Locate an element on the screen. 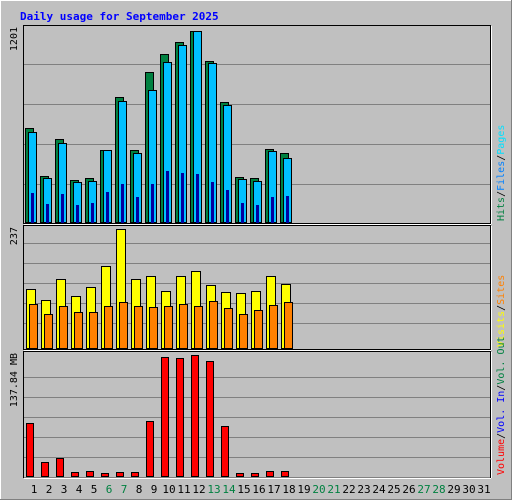 The width and height of the screenshot is (512, 500). legend-entry-vol-in: Vol. In is located at coordinates (501, 412).